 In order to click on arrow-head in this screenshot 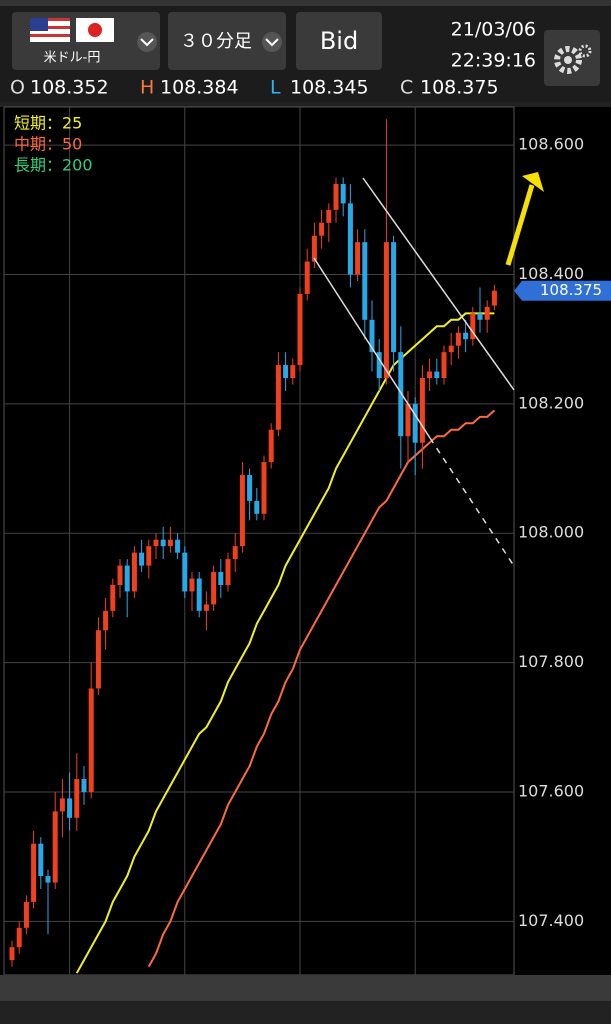, I will do `click(533, 182)`.